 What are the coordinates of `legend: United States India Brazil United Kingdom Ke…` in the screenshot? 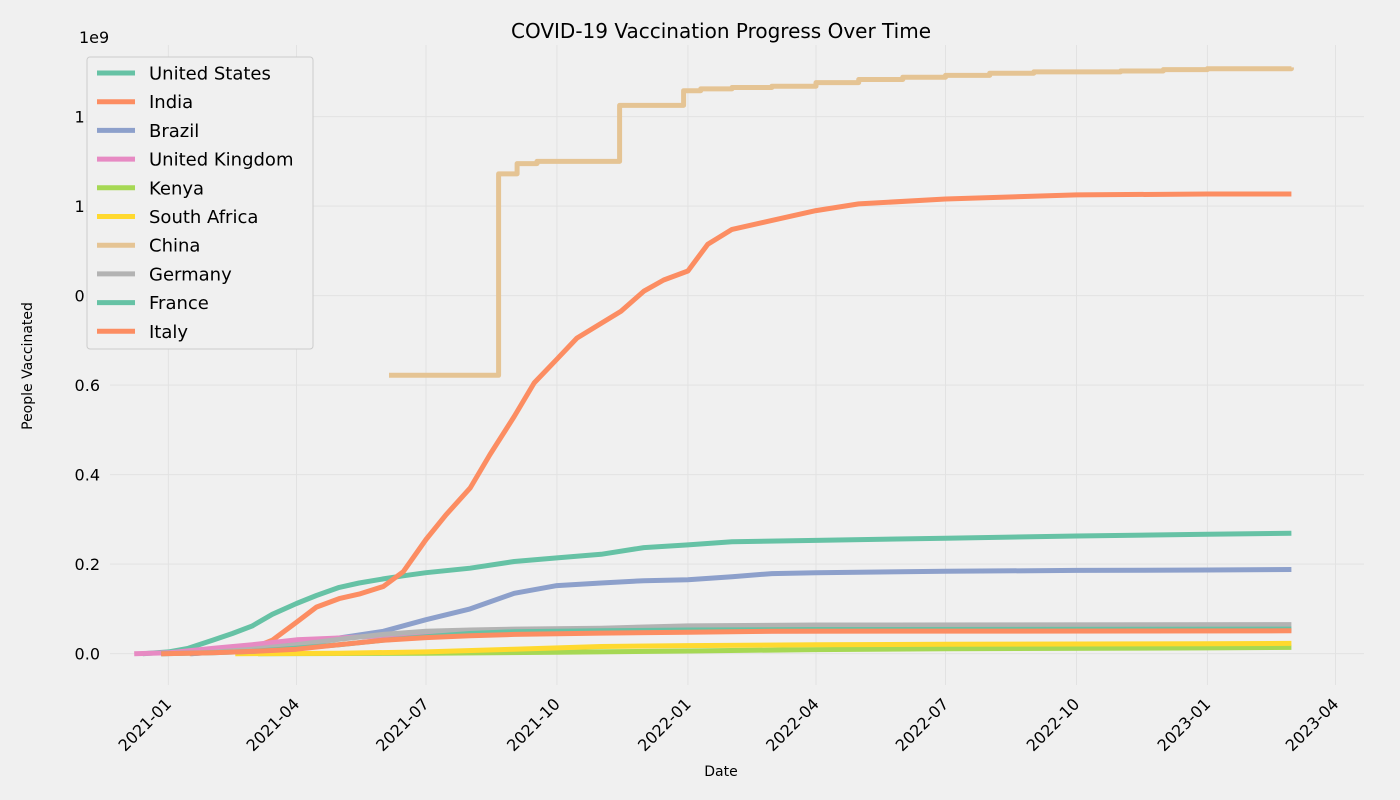 It's located at (200, 203).